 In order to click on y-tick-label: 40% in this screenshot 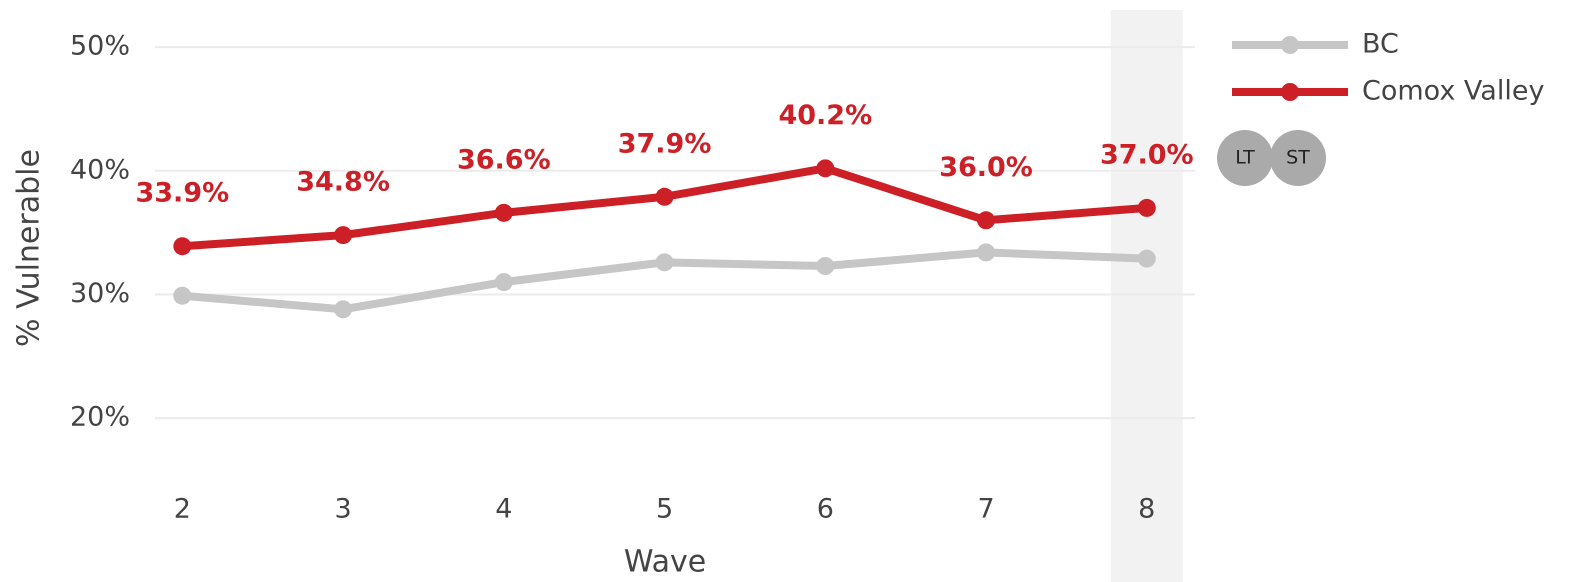, I will do `click(100, 169)`.